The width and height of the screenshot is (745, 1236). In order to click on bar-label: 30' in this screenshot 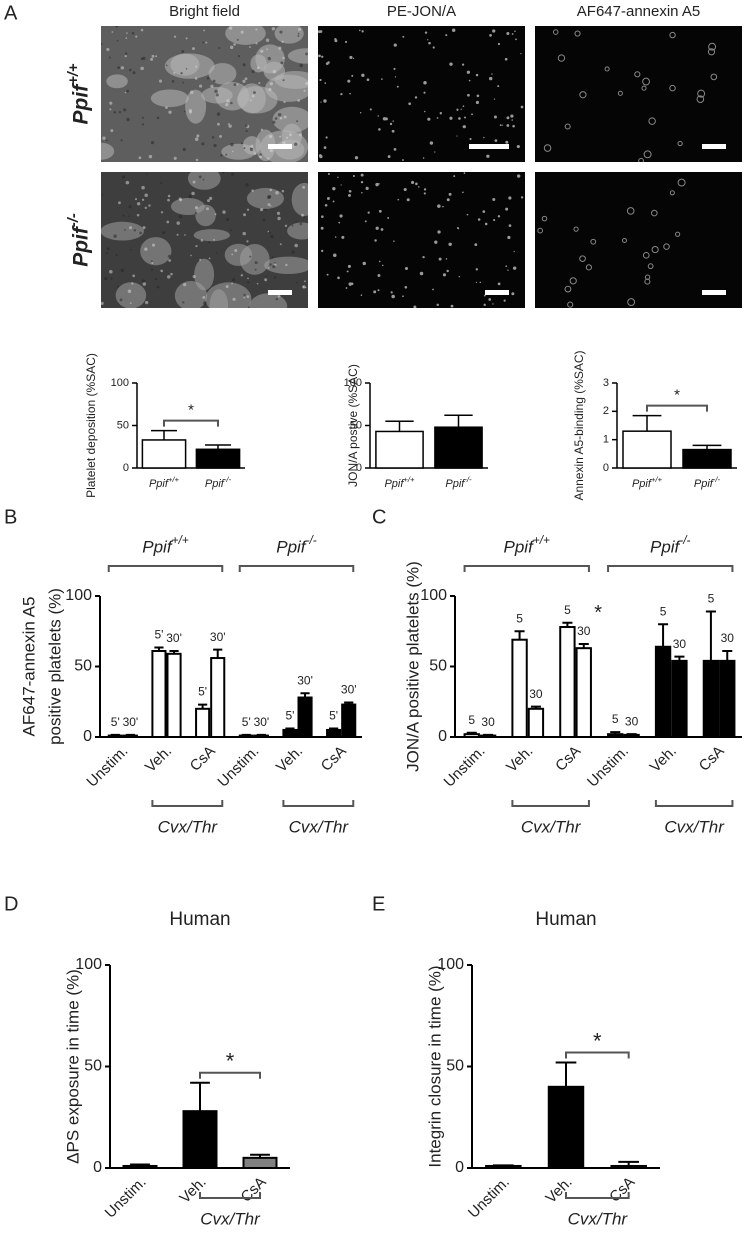, I will do `click(262, 722)`.